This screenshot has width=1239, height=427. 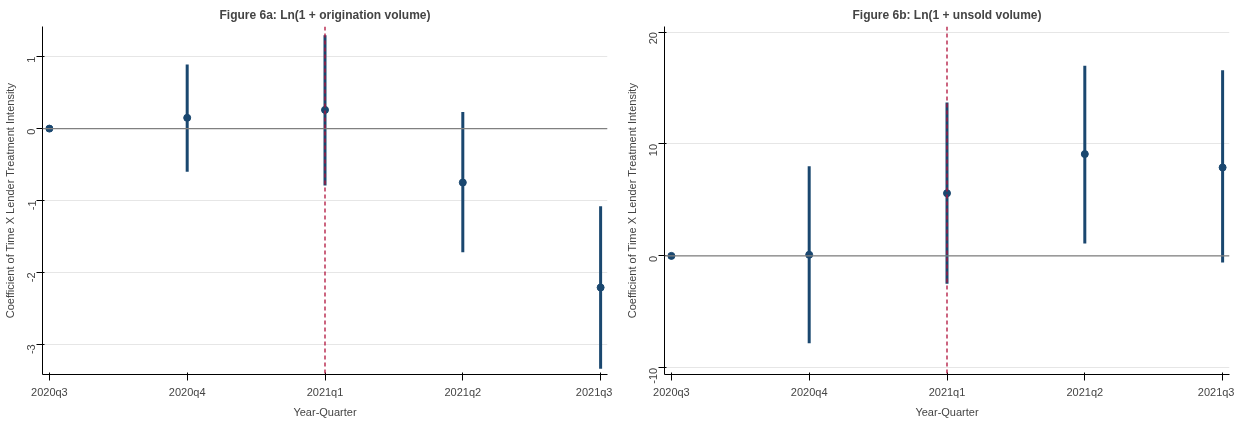 I want to click on chart-title: Figure 6a: Ln(1 + origination volume), so click(x=325, y=14).